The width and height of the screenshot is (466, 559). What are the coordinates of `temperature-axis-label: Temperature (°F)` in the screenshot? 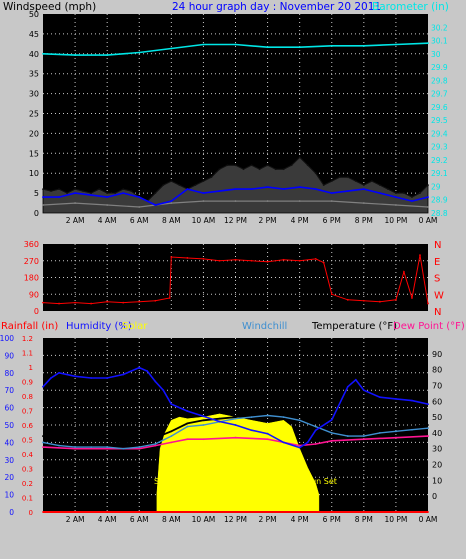 It's located at (354, 326).